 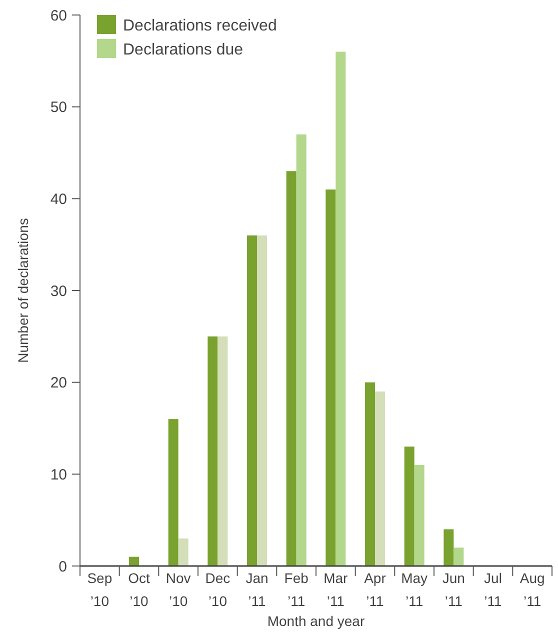 What do you see at coordinates (23, 290) in the screenshot?
I see `y-axis-title: Number of declarations` at bounding box center [23, 290].